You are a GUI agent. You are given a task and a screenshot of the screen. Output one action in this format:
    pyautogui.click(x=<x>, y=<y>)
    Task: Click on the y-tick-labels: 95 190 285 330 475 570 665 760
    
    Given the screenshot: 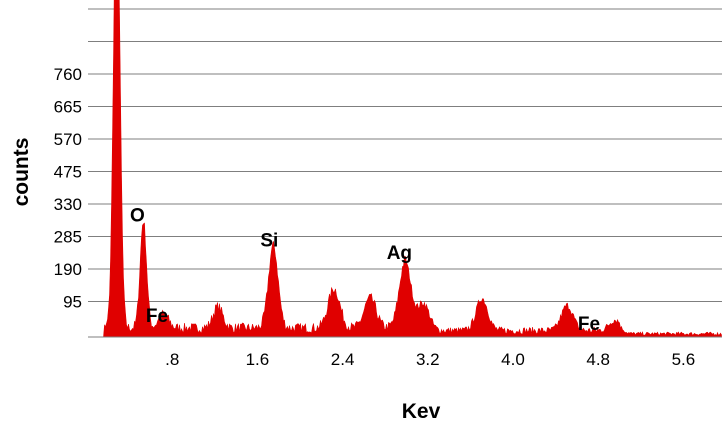 What is the action you would take?
    pyautogui.click(x=68, y=188)
    